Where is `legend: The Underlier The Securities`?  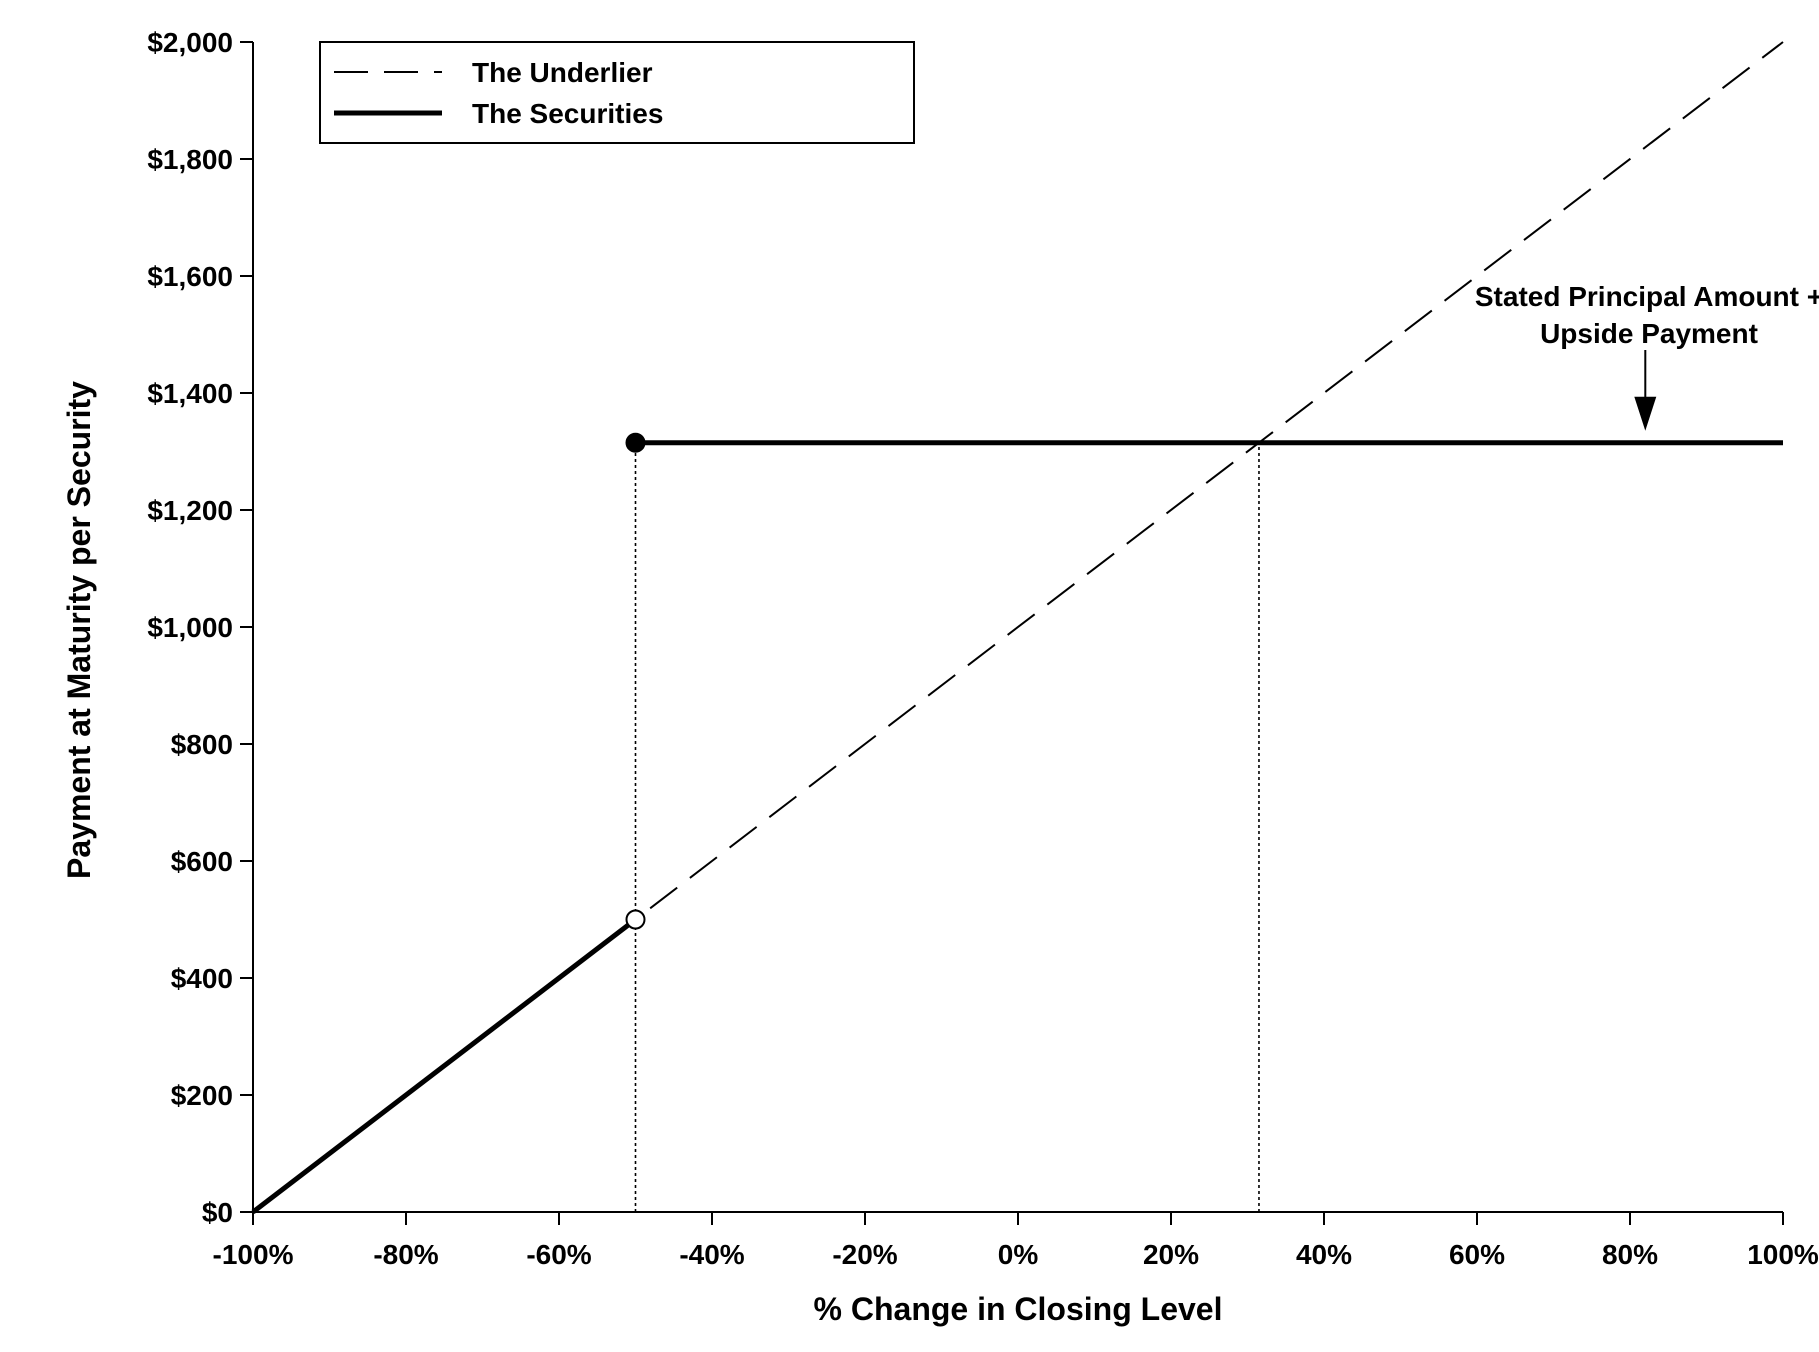
legend: The Underlier The Securities is located at coordinates (617, 92).